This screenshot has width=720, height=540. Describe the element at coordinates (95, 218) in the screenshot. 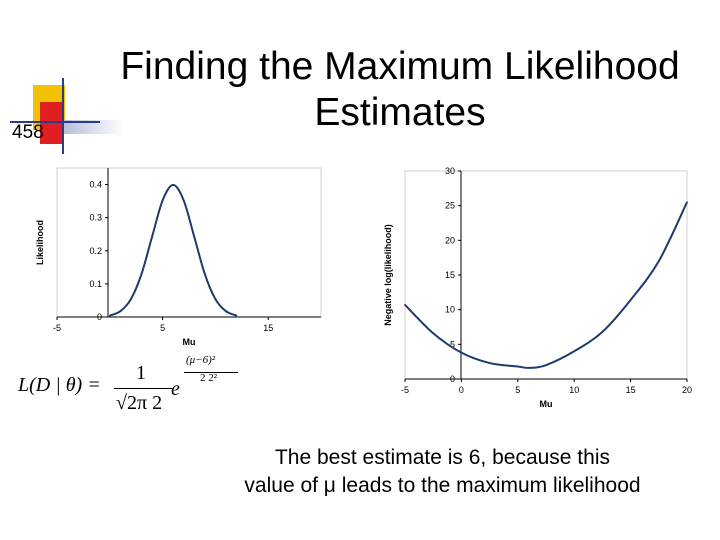

I see `y-tick-label: 0.3` at that location.